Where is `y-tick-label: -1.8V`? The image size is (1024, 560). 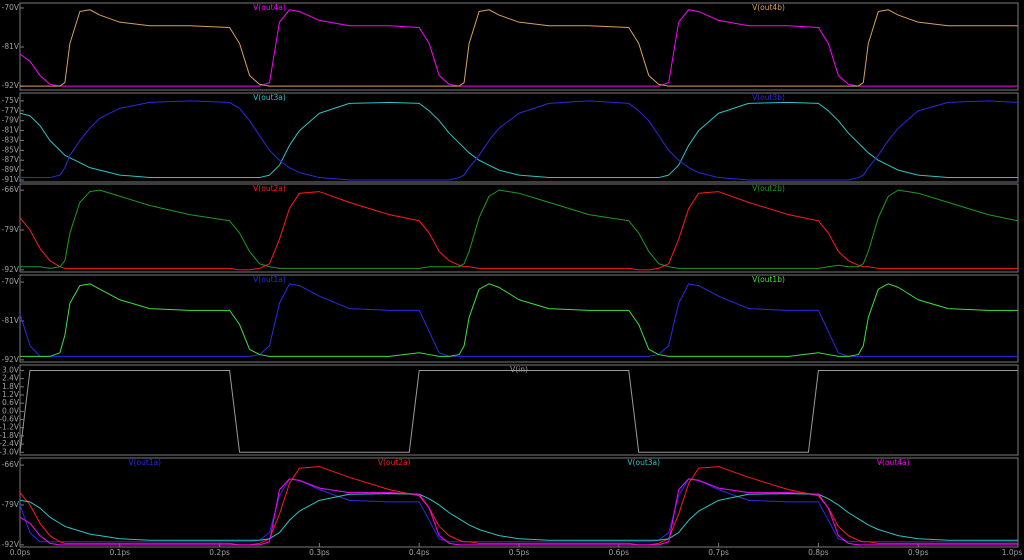 y-tick-label: -1.8V is located at coordinates (10, 435).